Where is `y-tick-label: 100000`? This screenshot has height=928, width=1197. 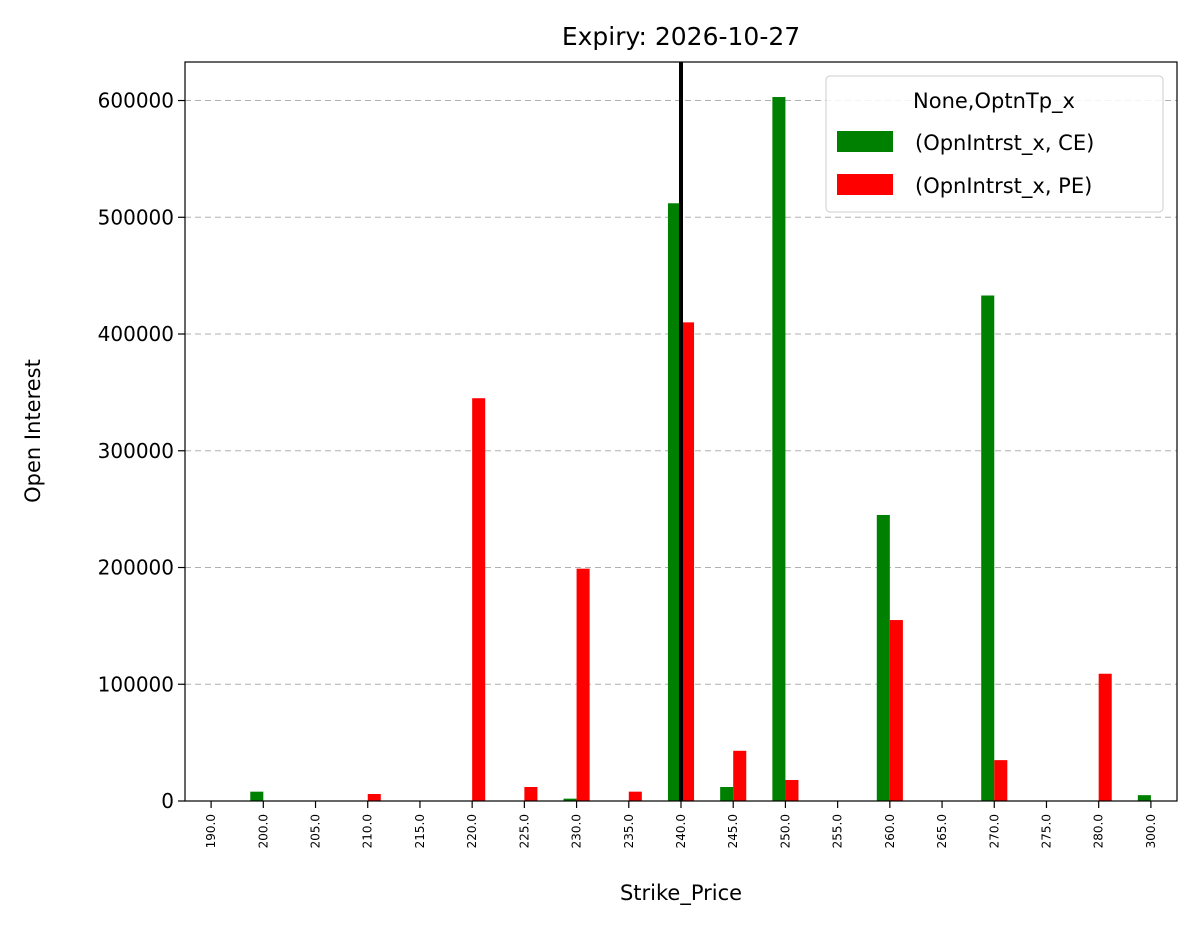
y-tick-label: 100000 is located at coordinates (136, 684).